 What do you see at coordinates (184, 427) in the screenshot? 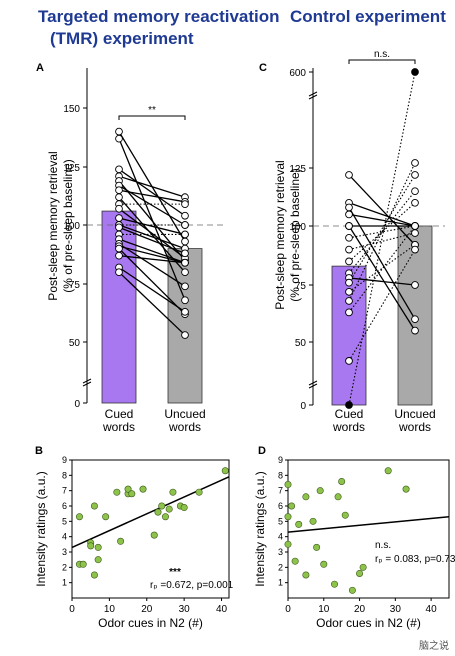
I see `category-label-a-uncued-line2: words` at bounding box center [184, 427].